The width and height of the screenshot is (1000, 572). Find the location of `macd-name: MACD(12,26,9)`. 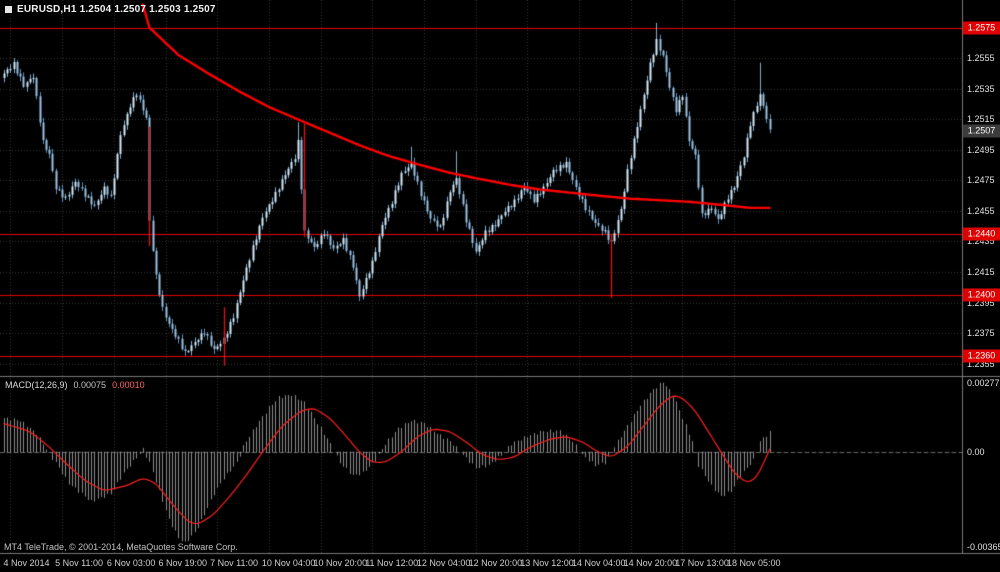

macd-name: MACD(12,26,9) is located at coordinates (36, 385).